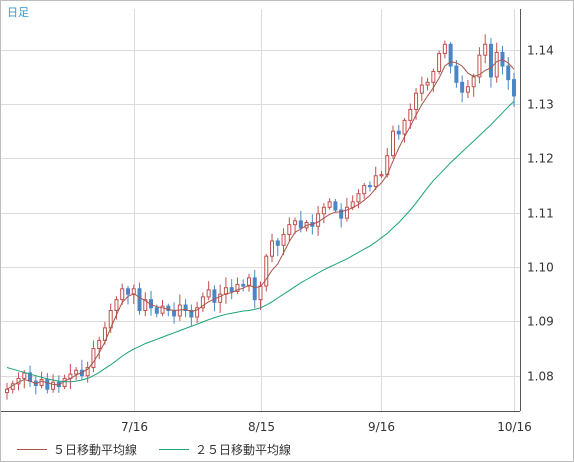 The width and height of the screenshot is (574, 463). I want to click on y-tick-label: 1.13, so click(540, 105).